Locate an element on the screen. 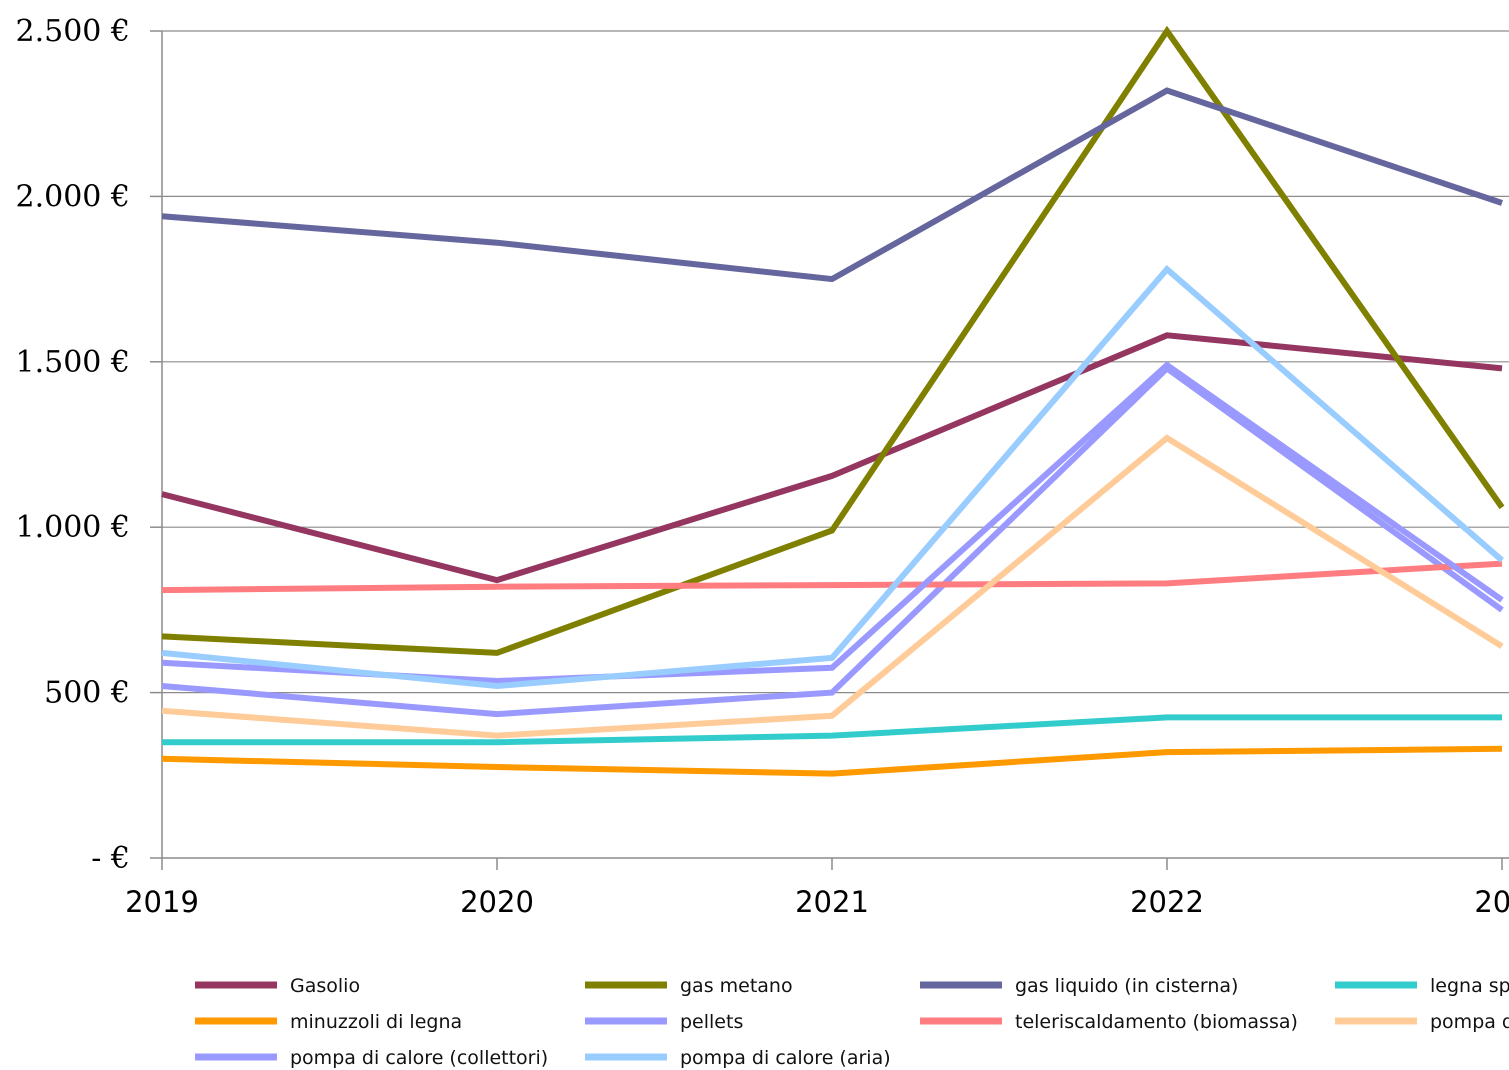  legend-item: legna sp is located at coordinates (1422, 986).